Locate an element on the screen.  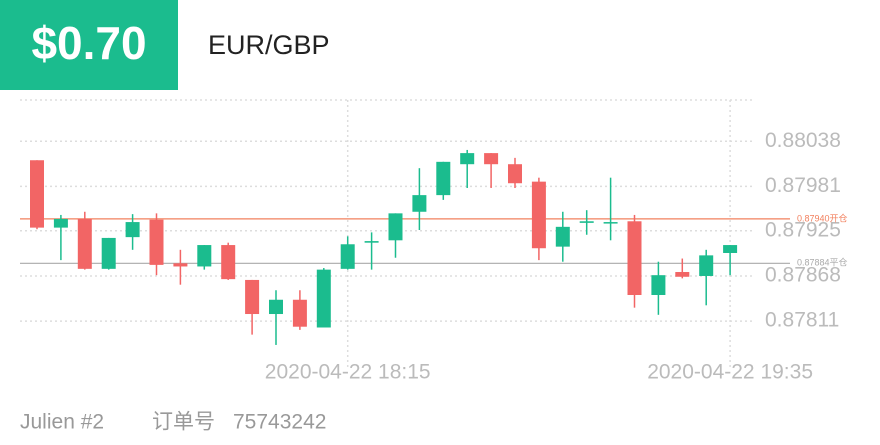
y-tick-label: 0.87925 is located at coordinates (803, 229).